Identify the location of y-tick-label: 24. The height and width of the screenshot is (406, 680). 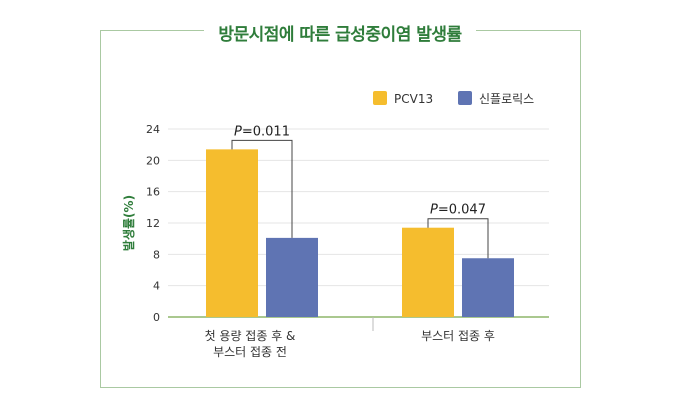
(153, 129).